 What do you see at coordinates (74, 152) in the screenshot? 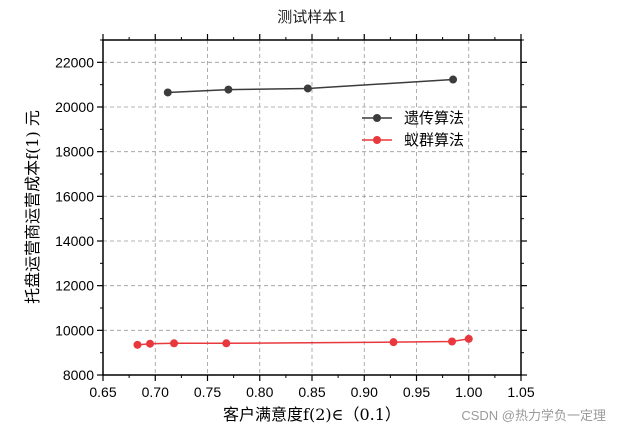
I see `y-tick-label: 18000` at bounding box center [74, 152].